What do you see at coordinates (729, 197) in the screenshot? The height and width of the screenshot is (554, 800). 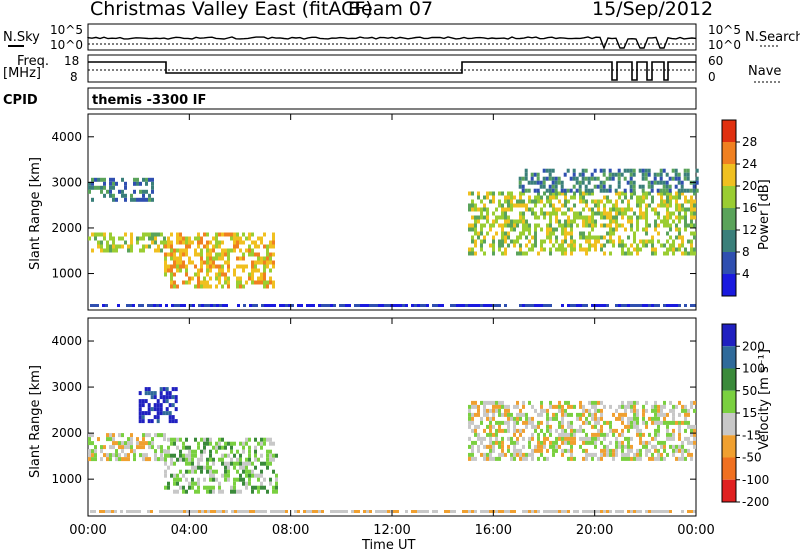 I see `power-colorbar-segment` at bounding box center [729, 197].